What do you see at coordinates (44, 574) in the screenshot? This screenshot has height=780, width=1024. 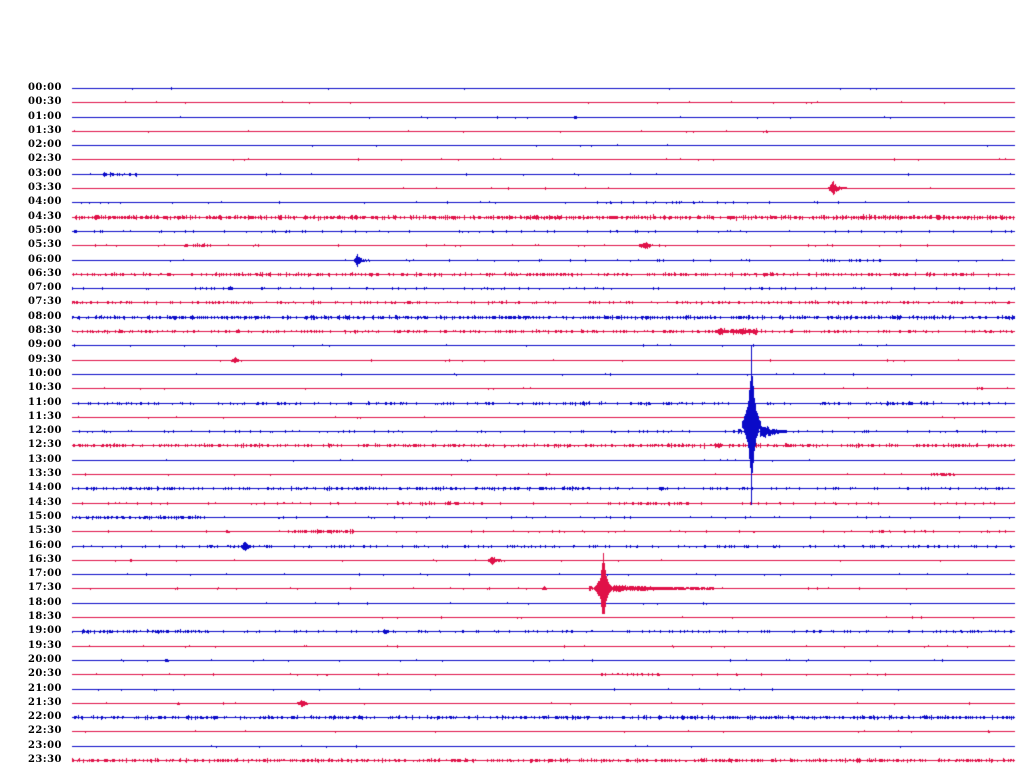 I see `time-label-17:00: 17:00` at bounding box center [44, 574].